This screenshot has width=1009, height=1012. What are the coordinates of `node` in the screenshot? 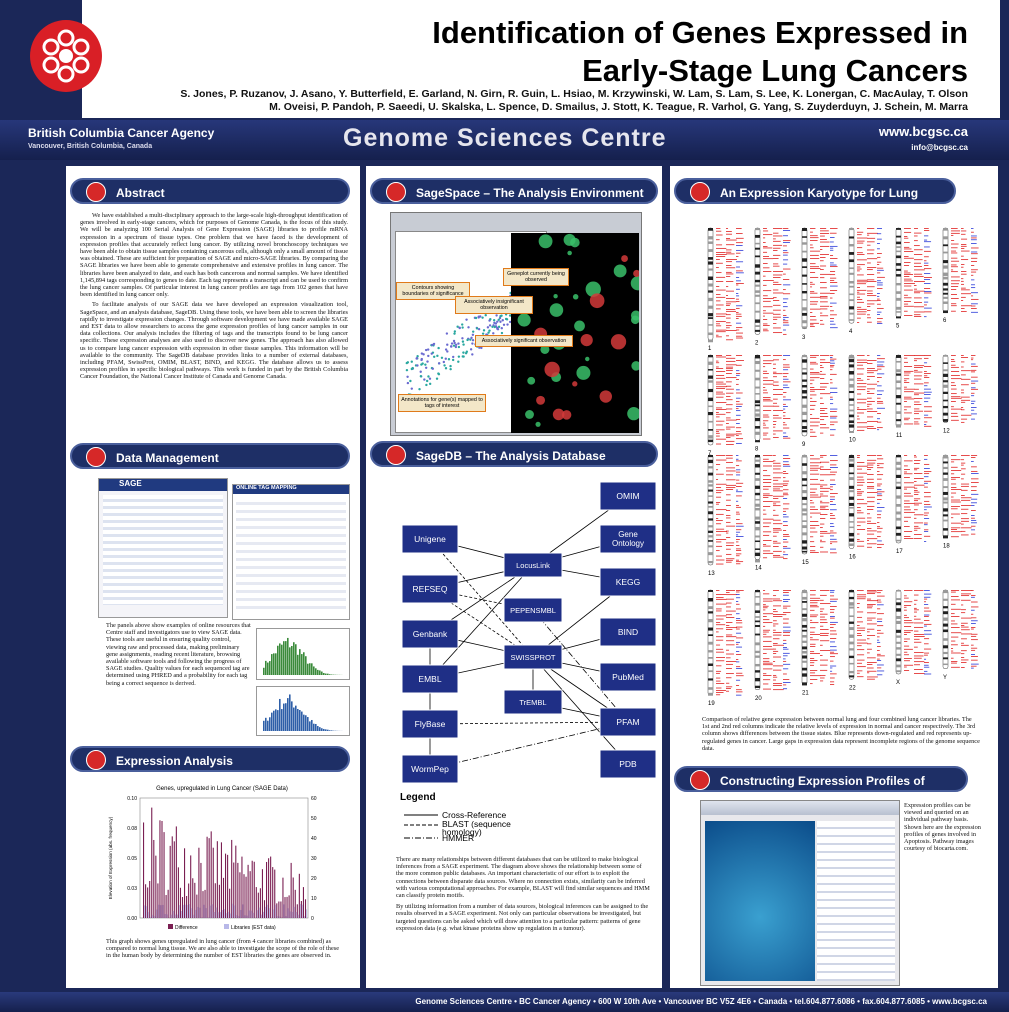 It's located at (628, 496).